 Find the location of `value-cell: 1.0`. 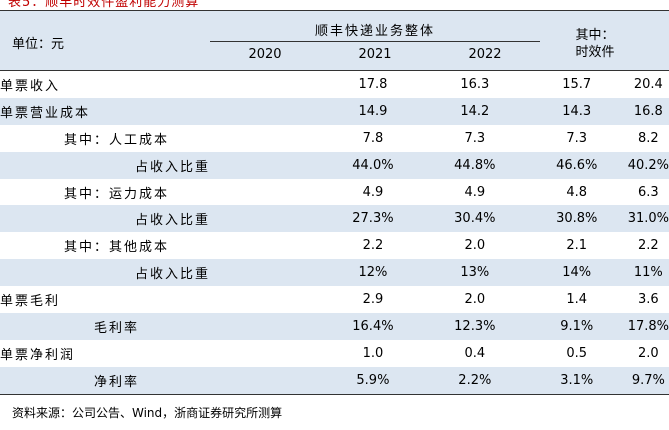

value-cell: 1.0 is located at coordinates (373, 353).